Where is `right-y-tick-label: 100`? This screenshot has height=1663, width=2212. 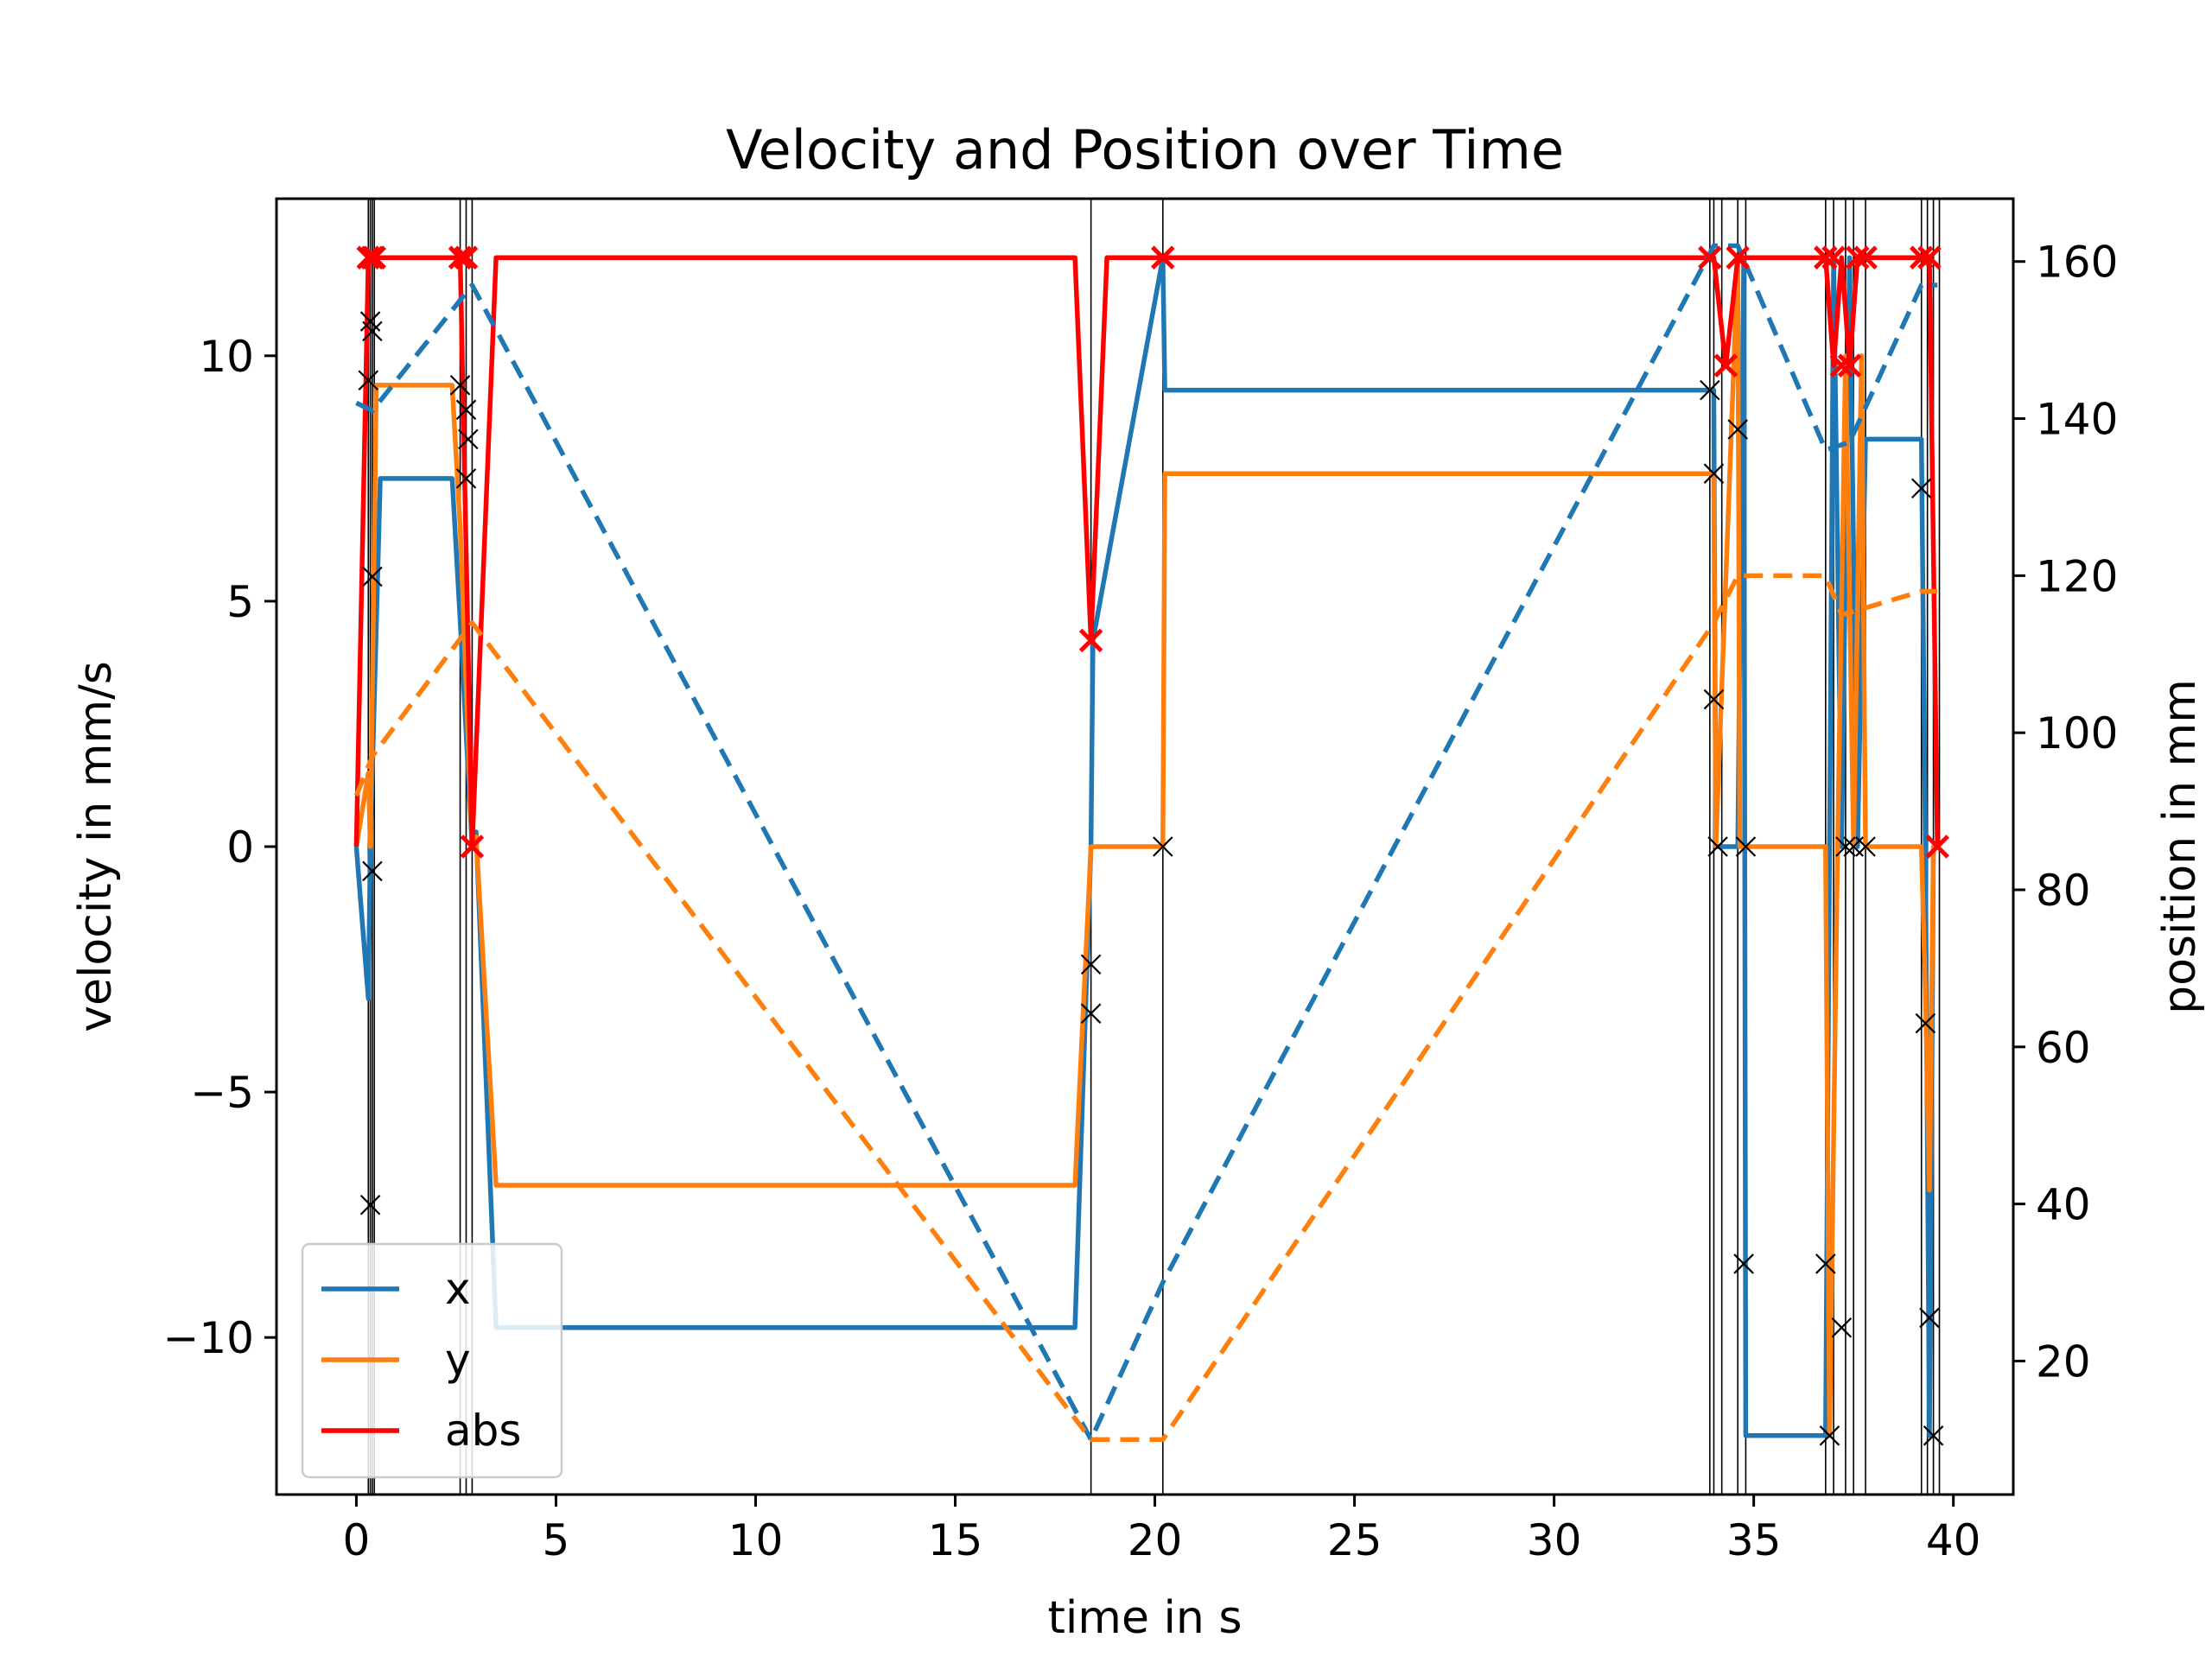 right-y-tick-label: 100 is located at coordinates (2077, 734).